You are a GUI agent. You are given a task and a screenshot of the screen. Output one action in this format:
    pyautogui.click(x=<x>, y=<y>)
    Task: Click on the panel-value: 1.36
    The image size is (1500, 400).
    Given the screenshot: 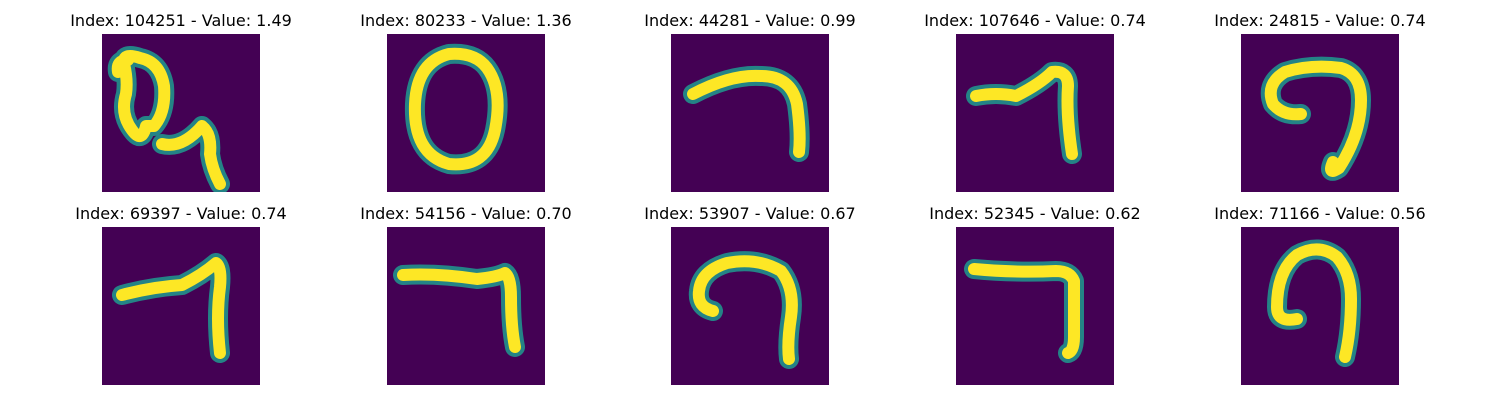 What is the action you would take?
    pyautogui.click(x=554, y=20)
    